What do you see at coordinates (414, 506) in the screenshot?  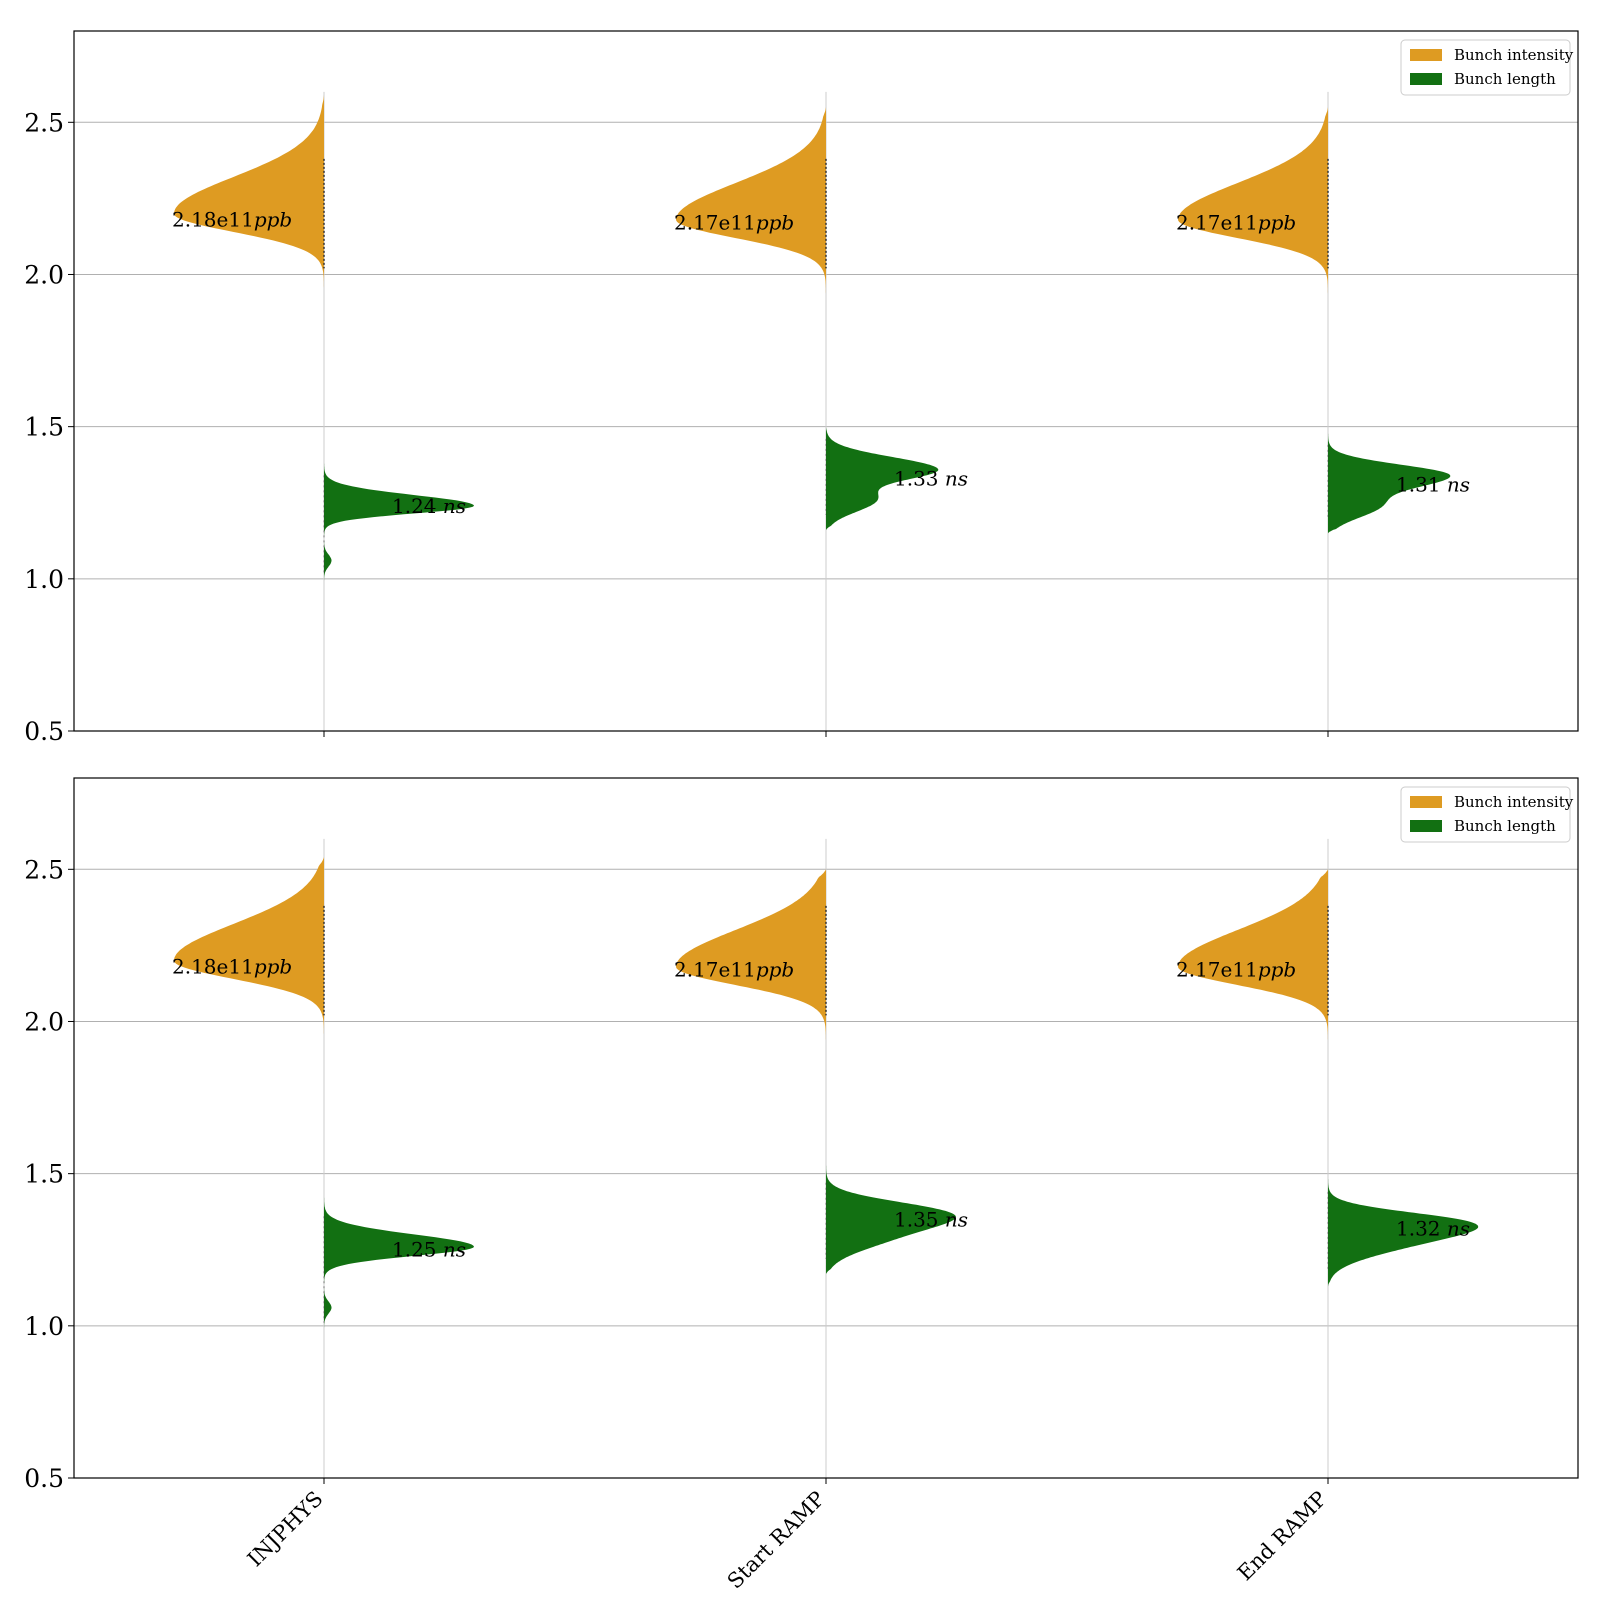 I see `length-mean: 1.24` at bounding box center [414, 506].